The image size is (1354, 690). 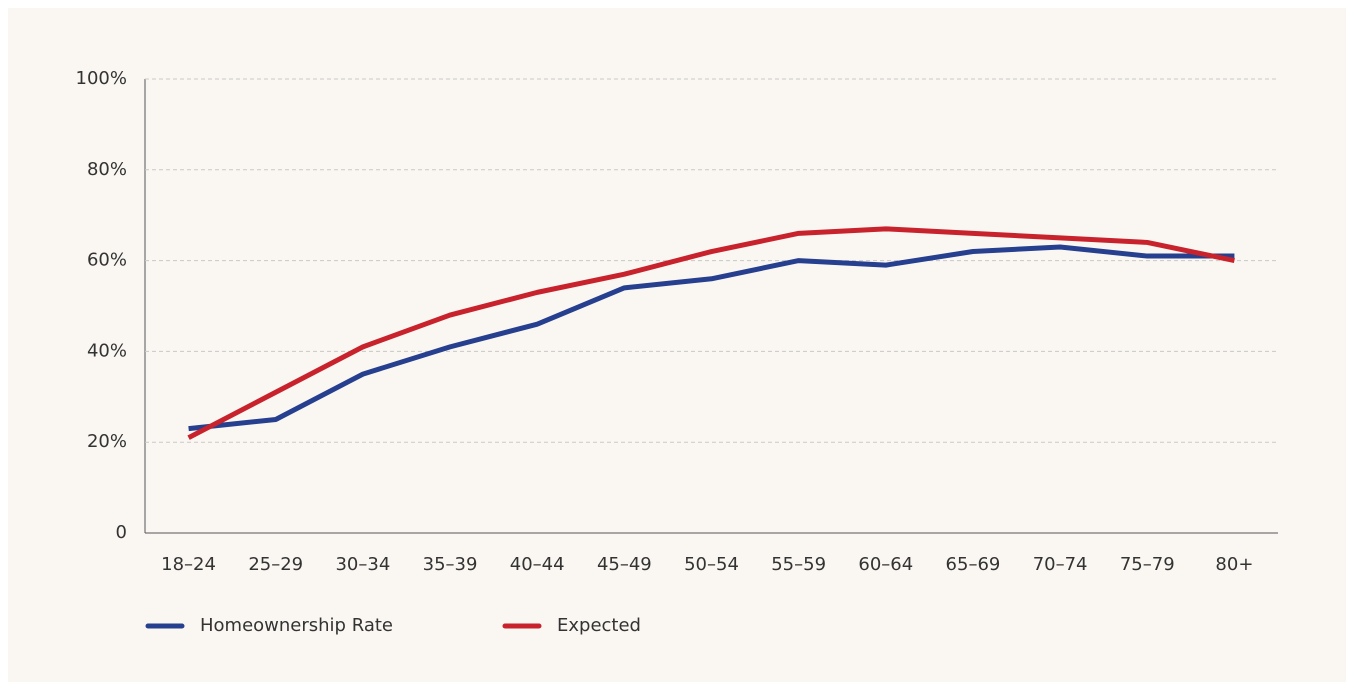 I want to click on y-tick-label: 100%, so click(x=101, y=78).